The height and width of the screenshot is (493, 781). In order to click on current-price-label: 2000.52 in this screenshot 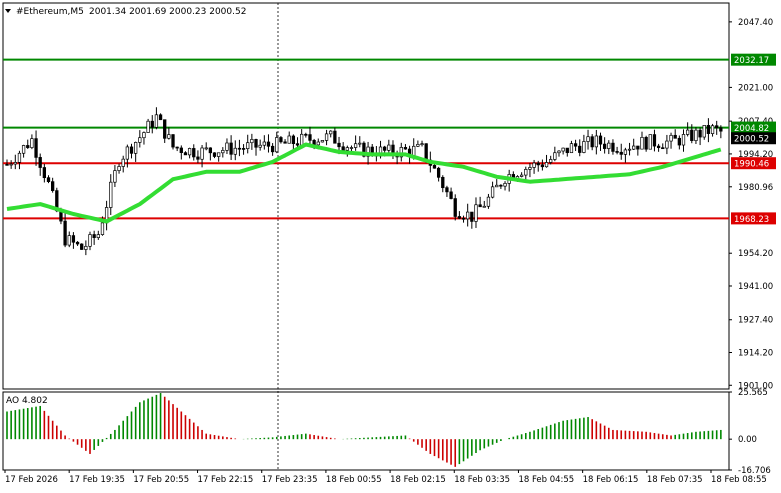, I will do `click(751, 140)`.